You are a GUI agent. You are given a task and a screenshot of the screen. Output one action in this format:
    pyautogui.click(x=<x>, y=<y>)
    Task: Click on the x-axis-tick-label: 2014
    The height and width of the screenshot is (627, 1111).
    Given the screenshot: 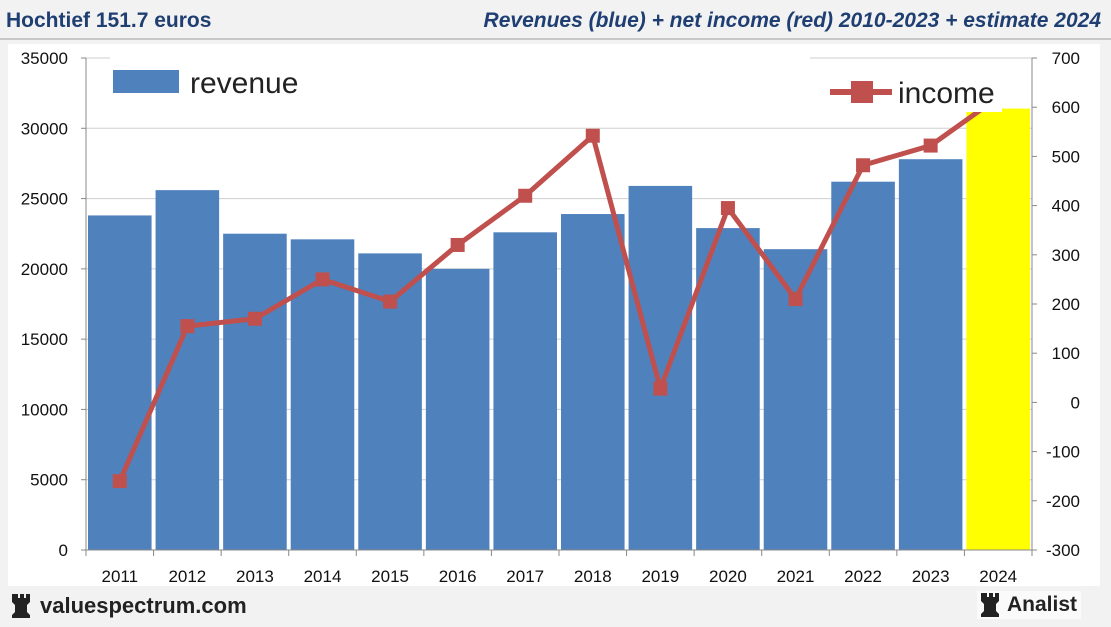 What is the action you would take?
    pyautogui.click(x=323, y=576)
    